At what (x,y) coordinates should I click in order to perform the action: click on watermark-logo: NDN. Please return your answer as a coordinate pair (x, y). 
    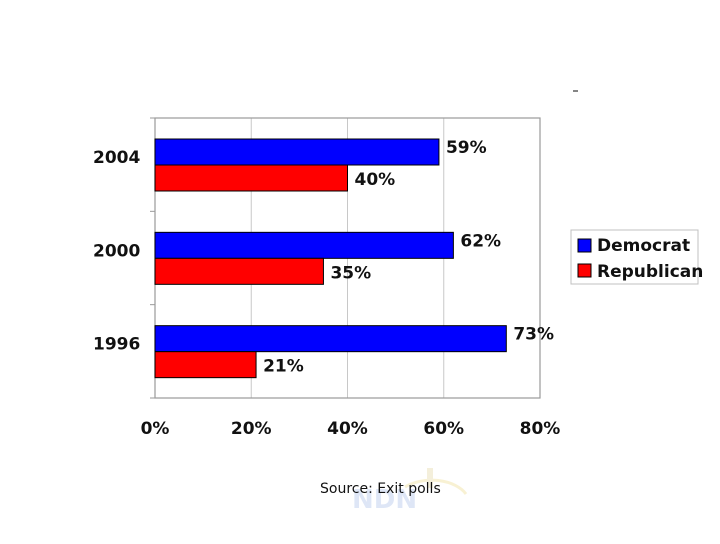
    Looking at the image, I should click on (410, 491).